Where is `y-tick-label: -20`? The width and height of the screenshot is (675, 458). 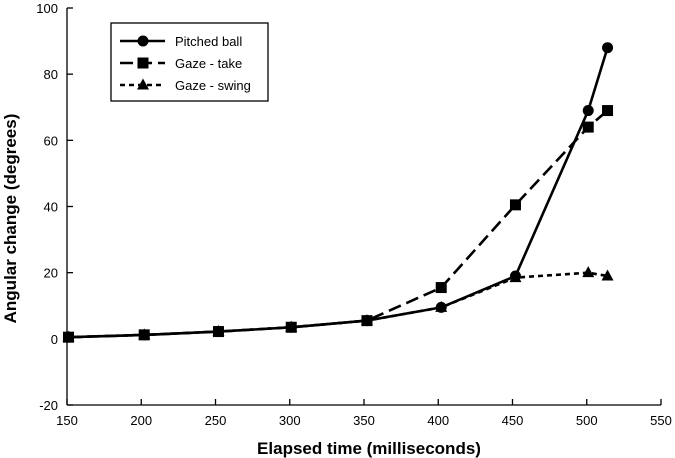 y-tick-label: -20 is located at coordinates (48, 405).